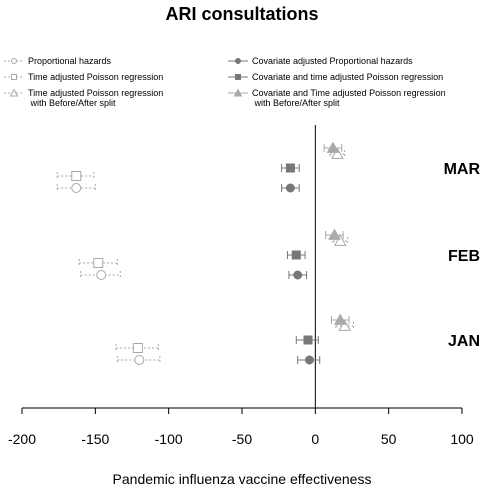 This screenshot has width=484, height=492. What do you see at coordinates (462, 439) in the screenshot?
I see `x-tick-label: 100` at bounding box center [462, 439].